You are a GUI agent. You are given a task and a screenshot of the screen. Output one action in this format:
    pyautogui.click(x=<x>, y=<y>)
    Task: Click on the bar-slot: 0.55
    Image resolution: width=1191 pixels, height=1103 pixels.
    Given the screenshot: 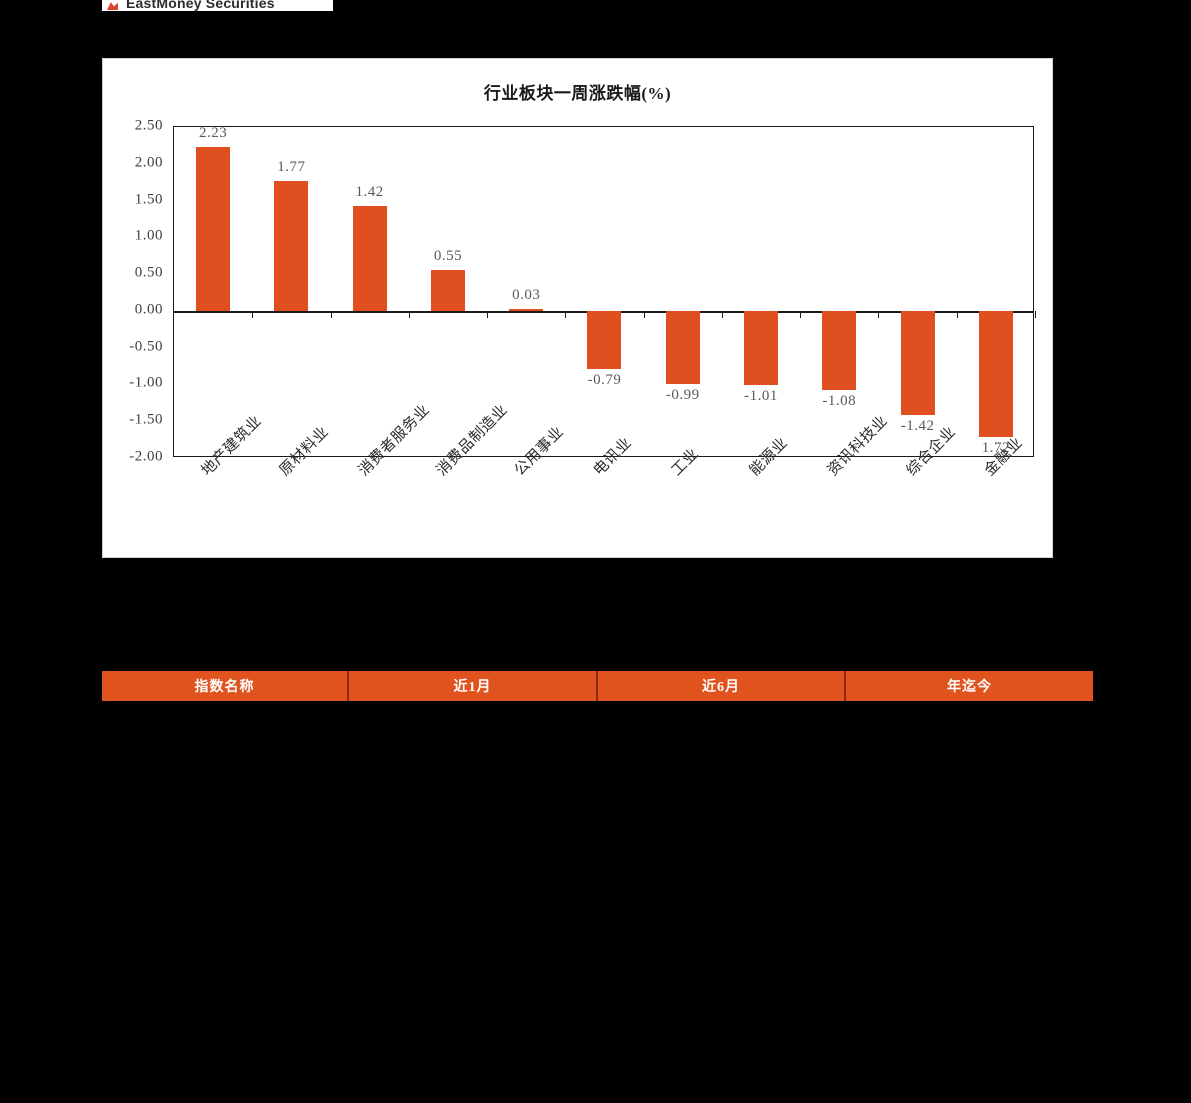 What is the action you would take?
    pyautogui.click(x=448, y=291)
    